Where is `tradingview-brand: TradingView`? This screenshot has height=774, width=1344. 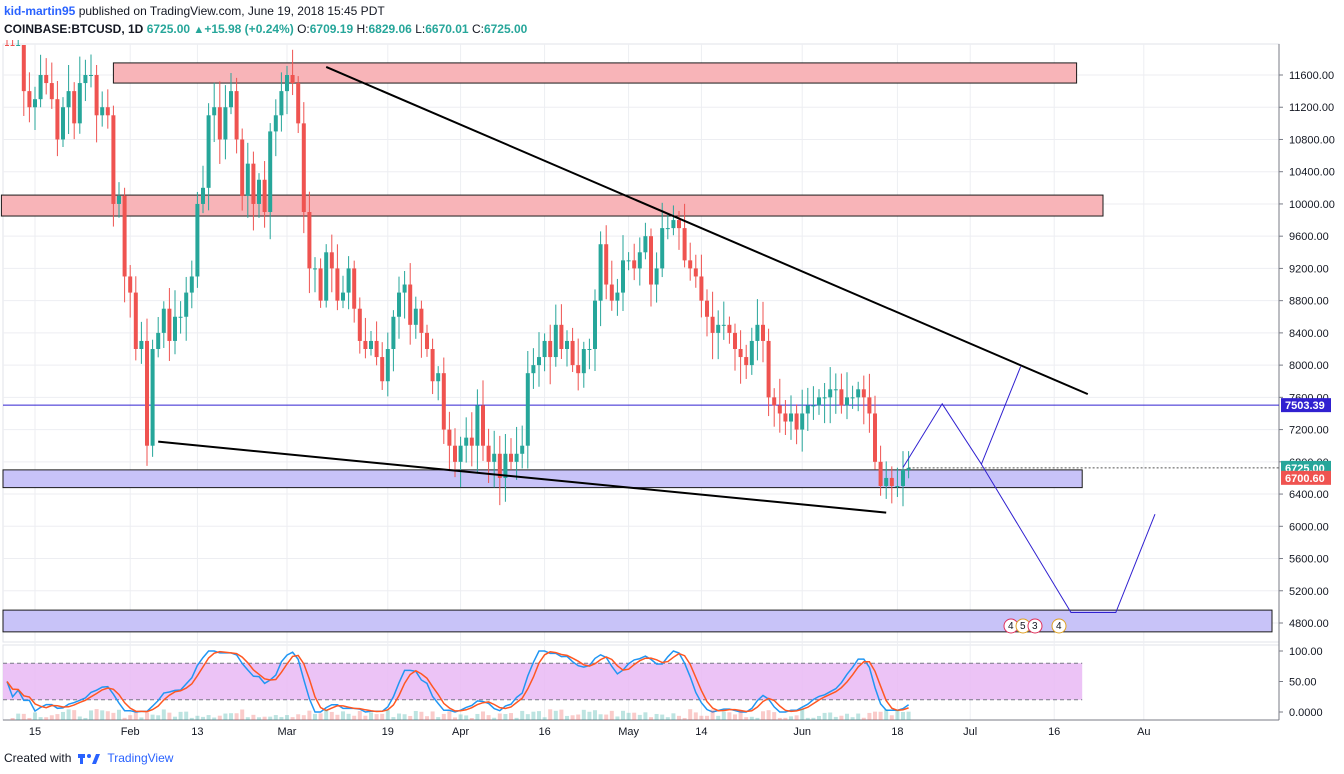 tradingview-brand: TradingView is located at coordinates (140, 758).